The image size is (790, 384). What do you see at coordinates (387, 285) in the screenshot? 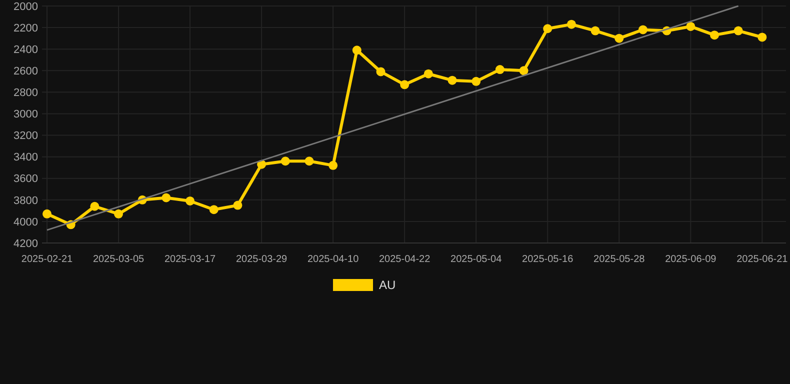
I see `legend-label: AU` at bounding box center [387, 285].